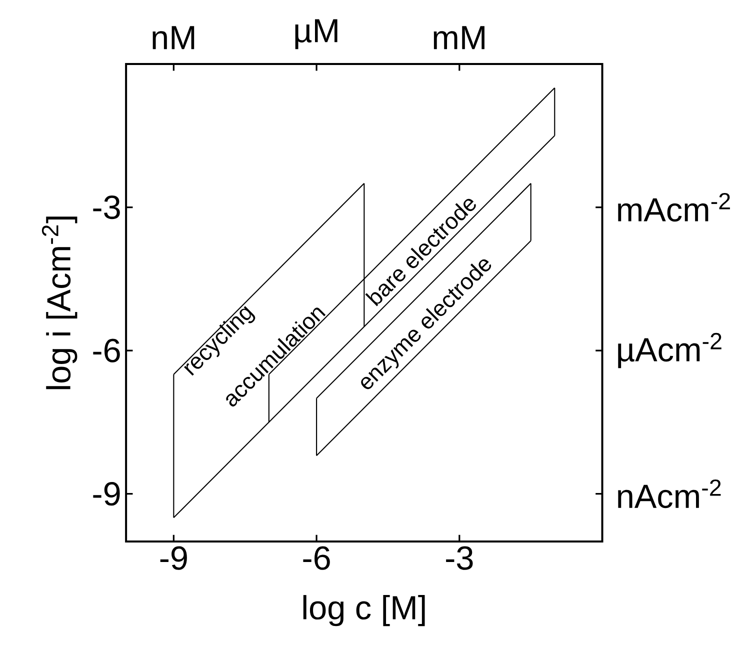 The width and height of the screenshot is (755, 650). What do you see at coordinates (173, 38) in the screenshot?
I see `text: nM` at bounding box center [173, 38].